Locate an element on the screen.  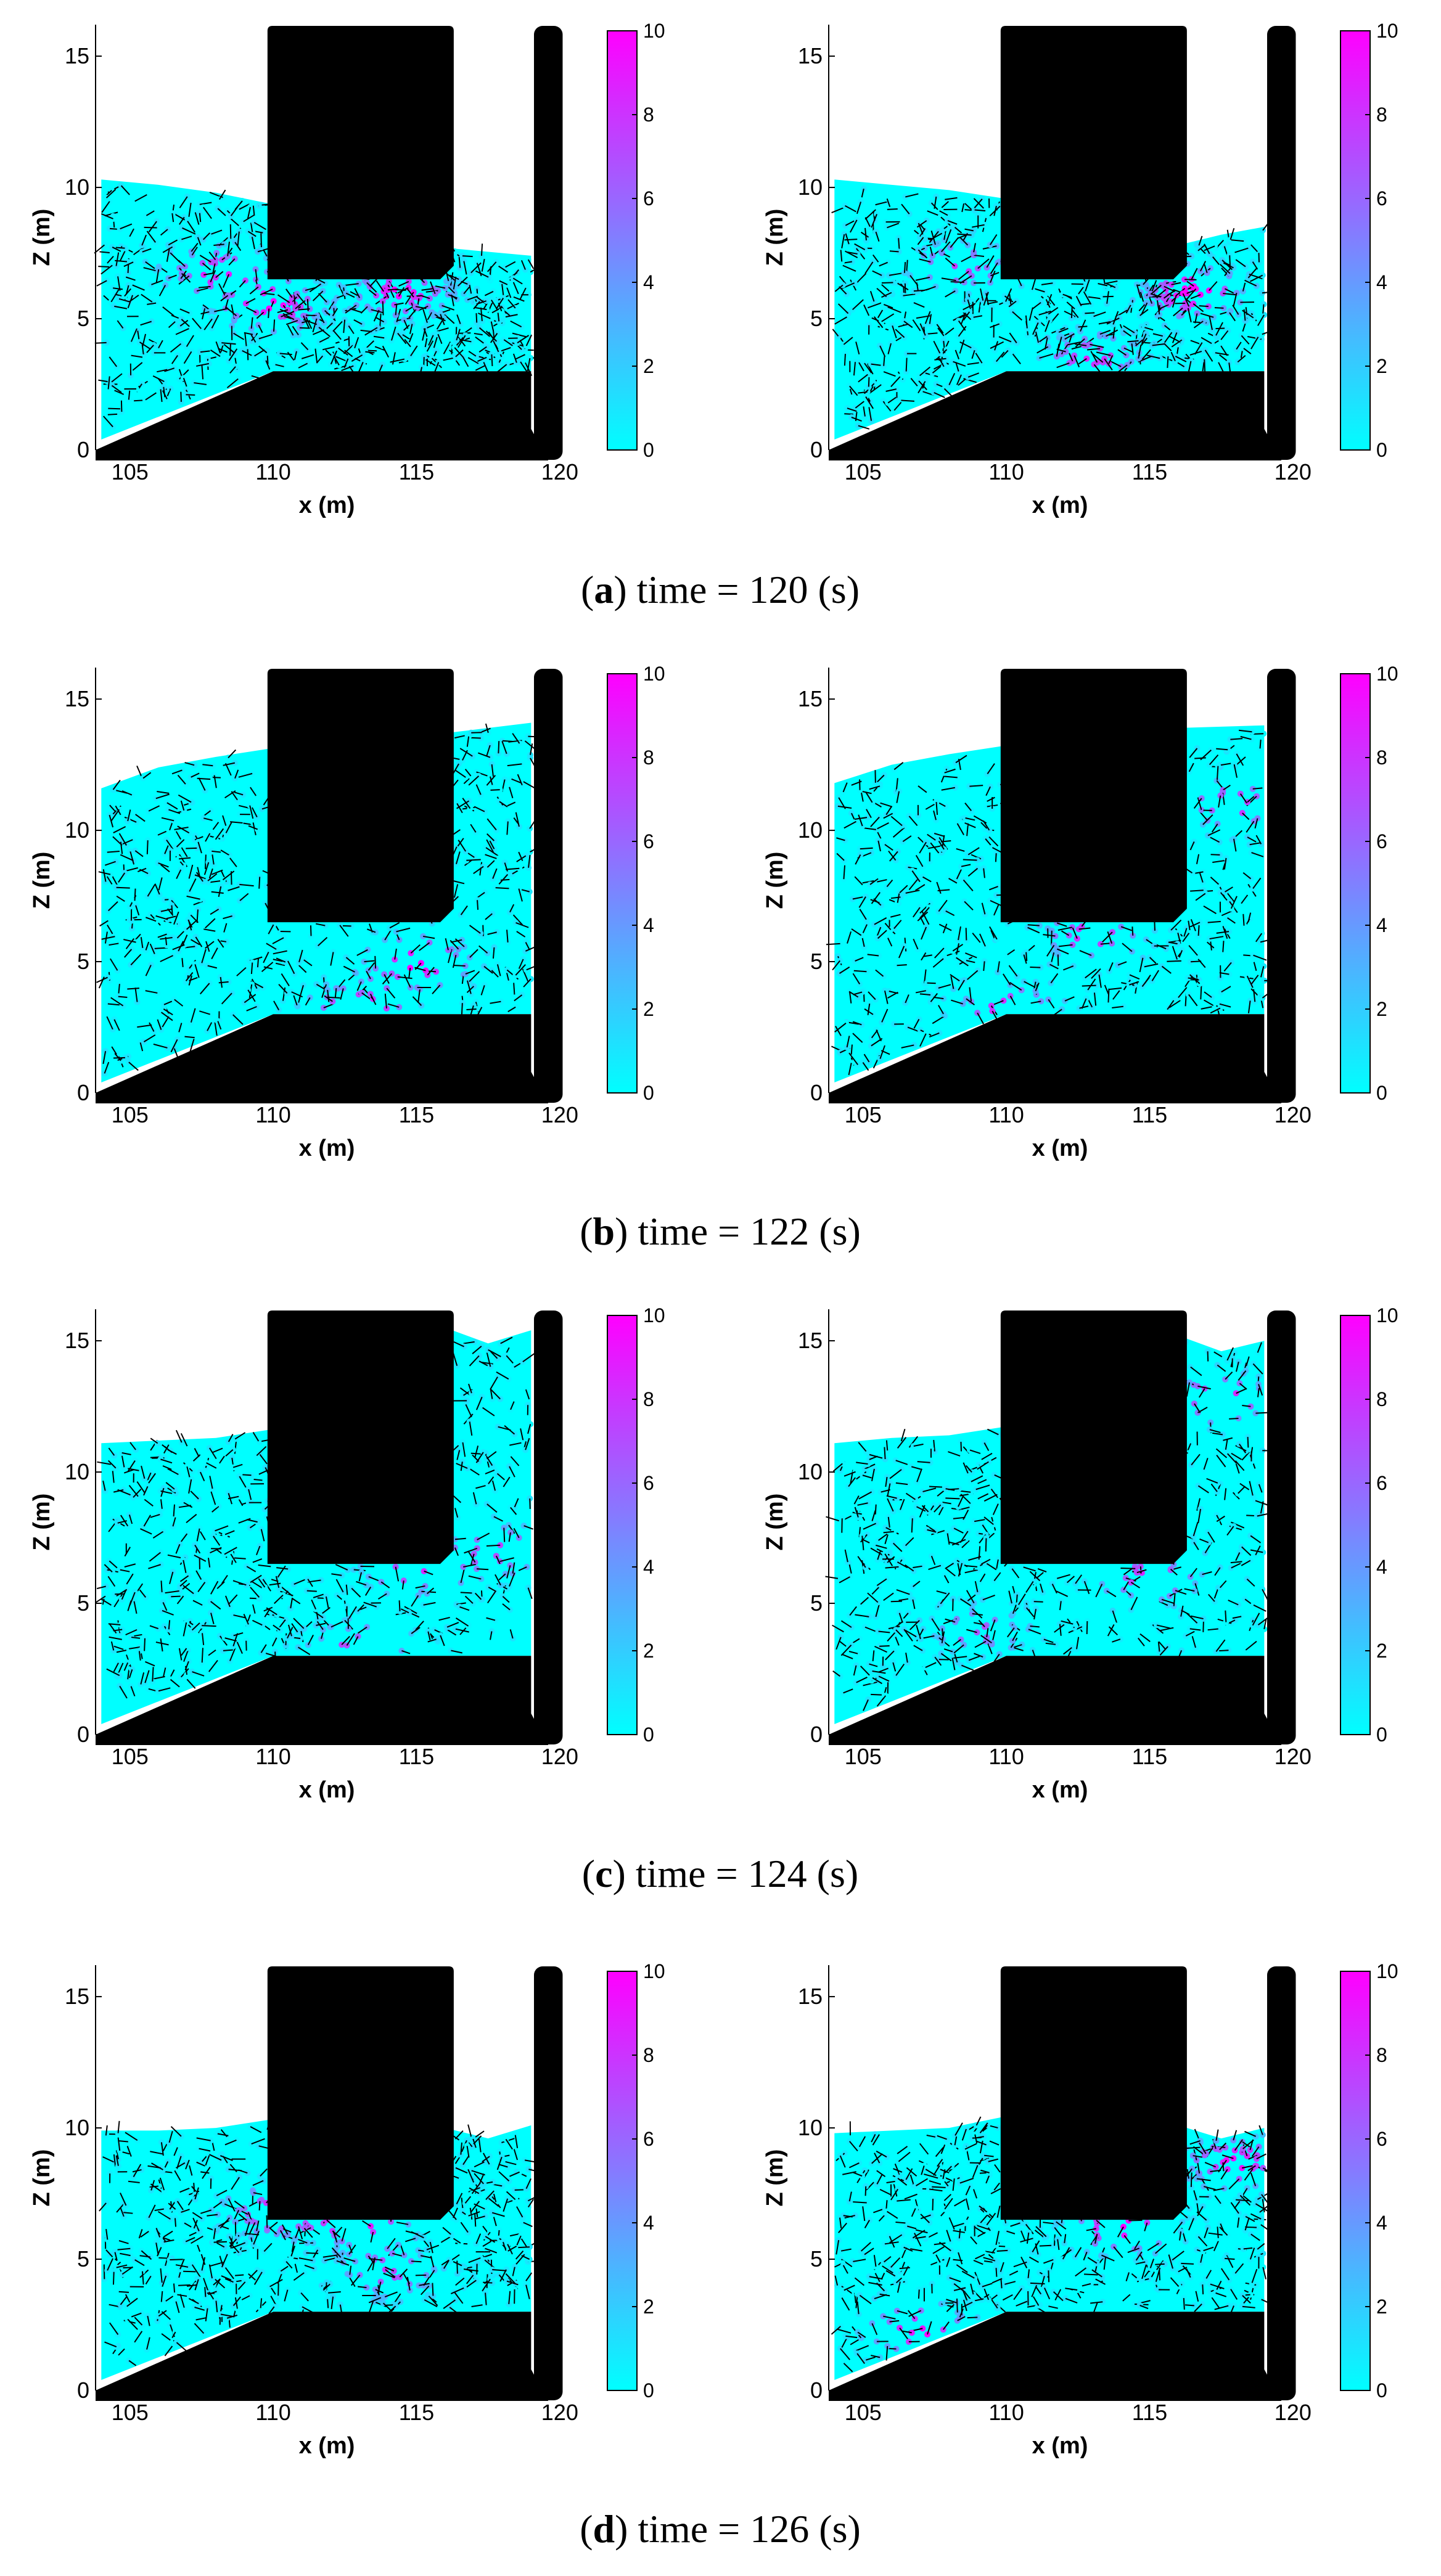
x-tick-label: 115 is located at coordinates (1149, 1114).